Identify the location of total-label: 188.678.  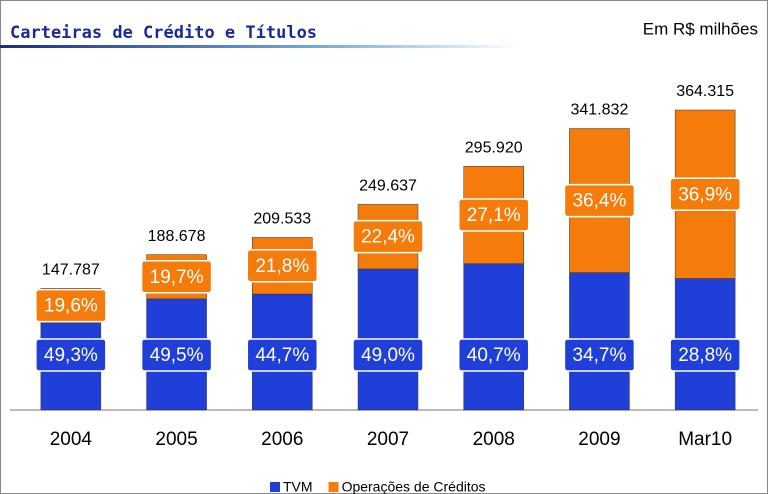
(177, 236).